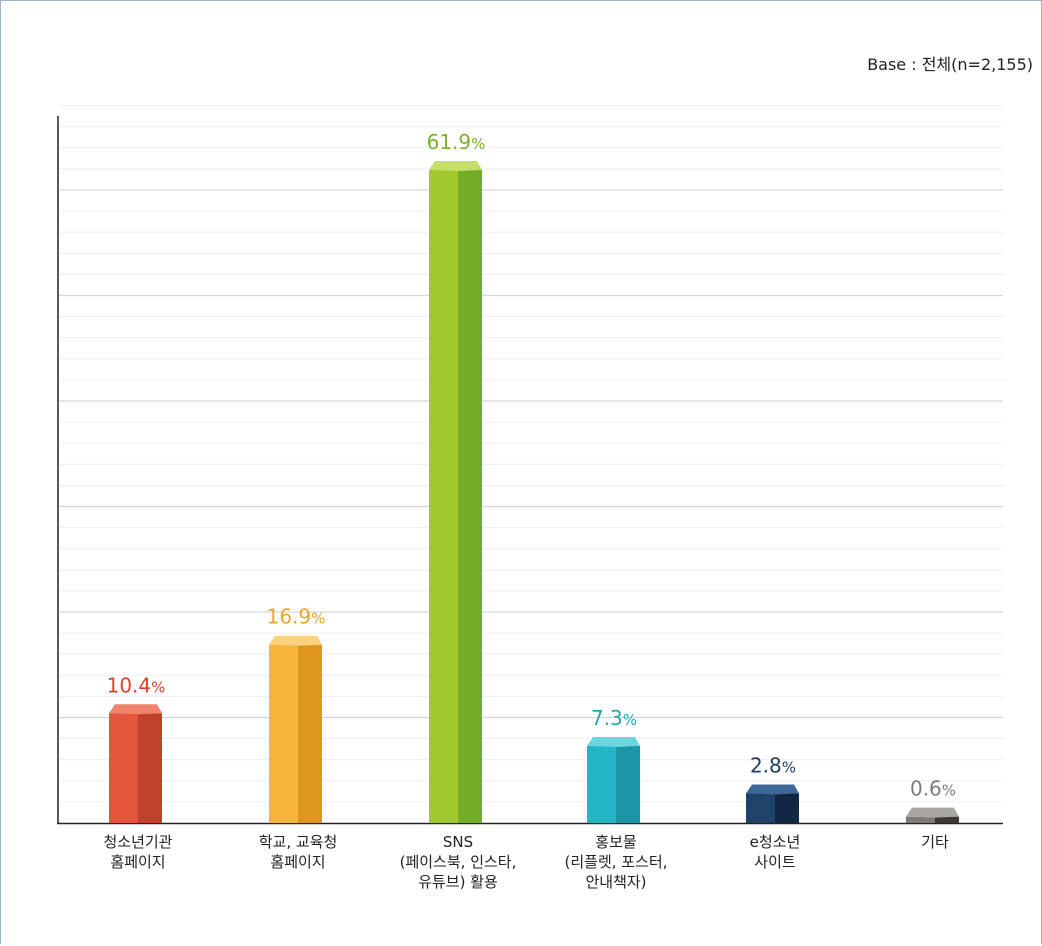 Image resolution: width=1042 pixels, height=946 pixels. I want to click on value-label: 2.8%, so click(773, 765).